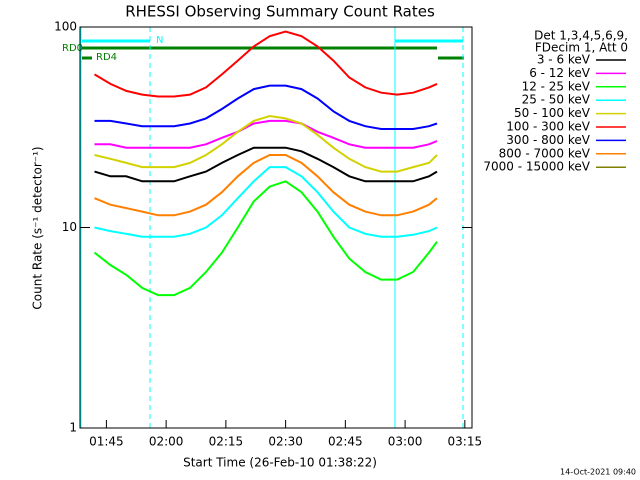  I want to click on x-tick-label: 02:15, so click(226, 442).